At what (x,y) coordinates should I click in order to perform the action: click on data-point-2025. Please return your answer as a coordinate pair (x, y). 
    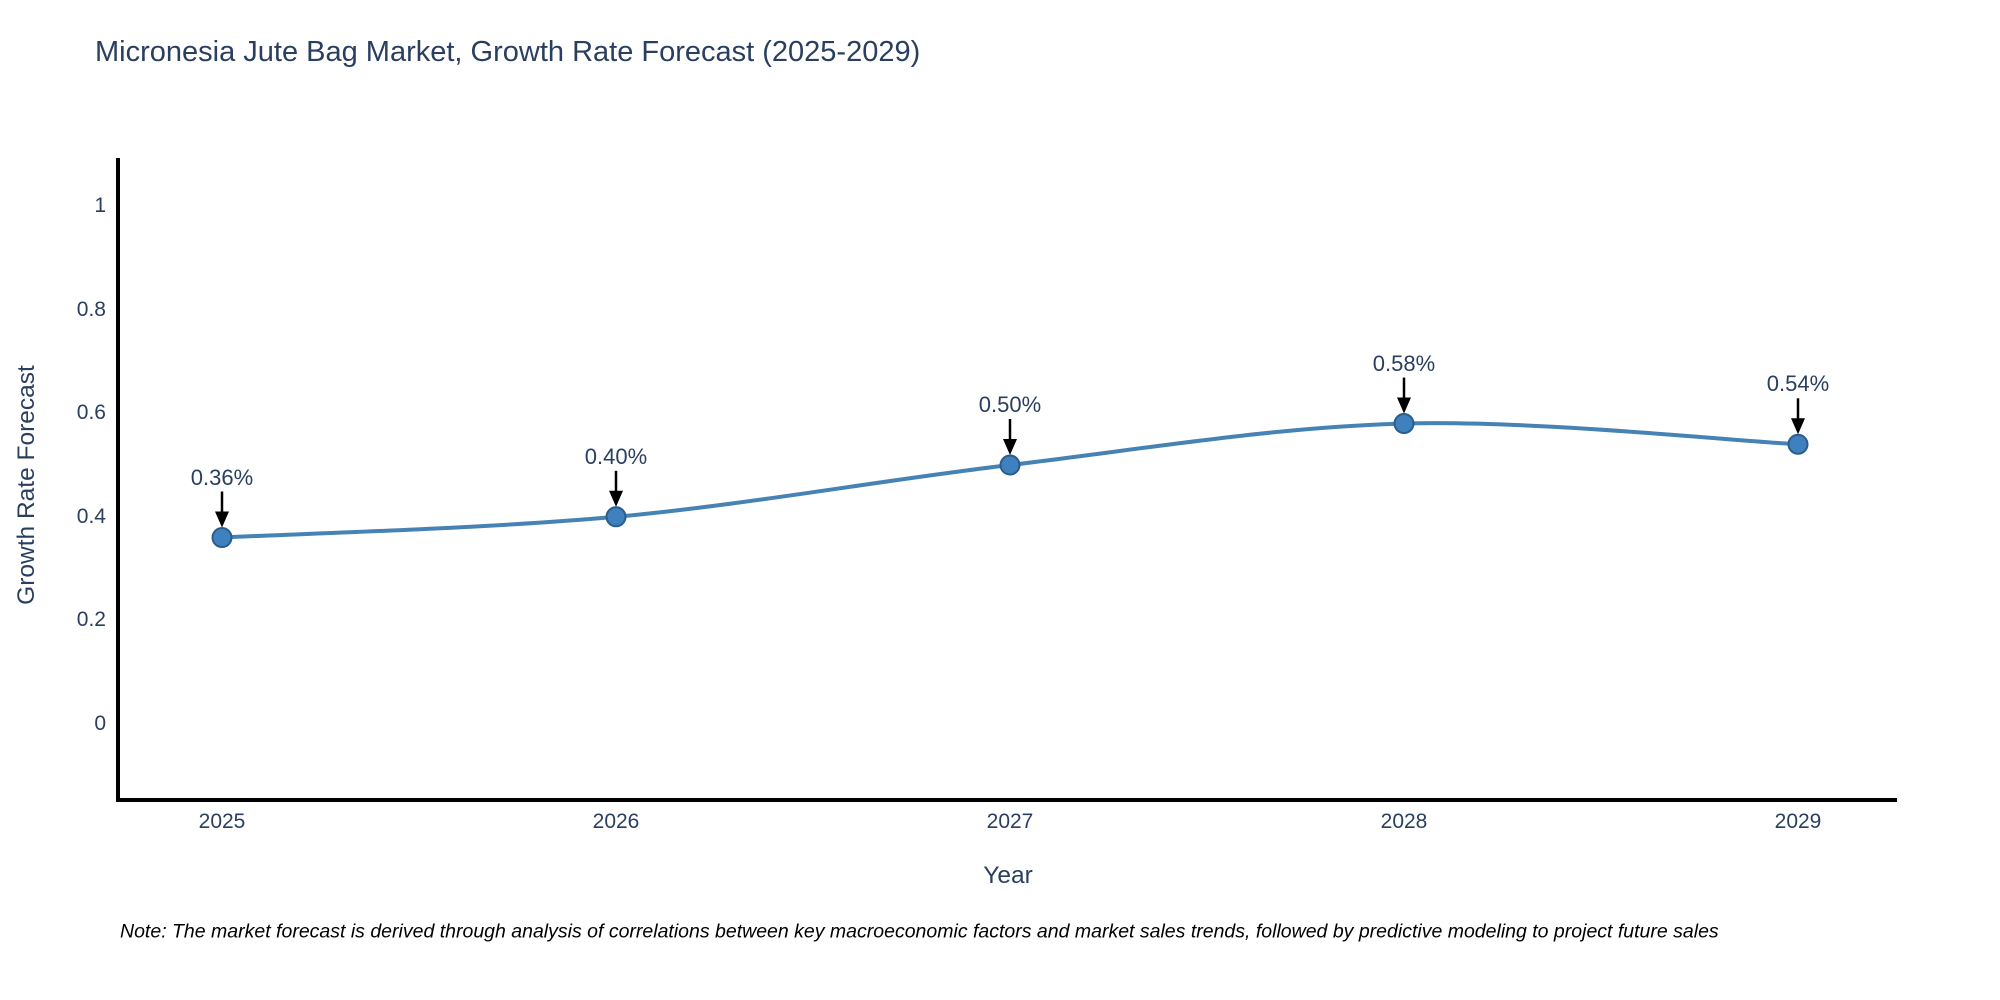
    Looking at the image, I should click on (222, 538).